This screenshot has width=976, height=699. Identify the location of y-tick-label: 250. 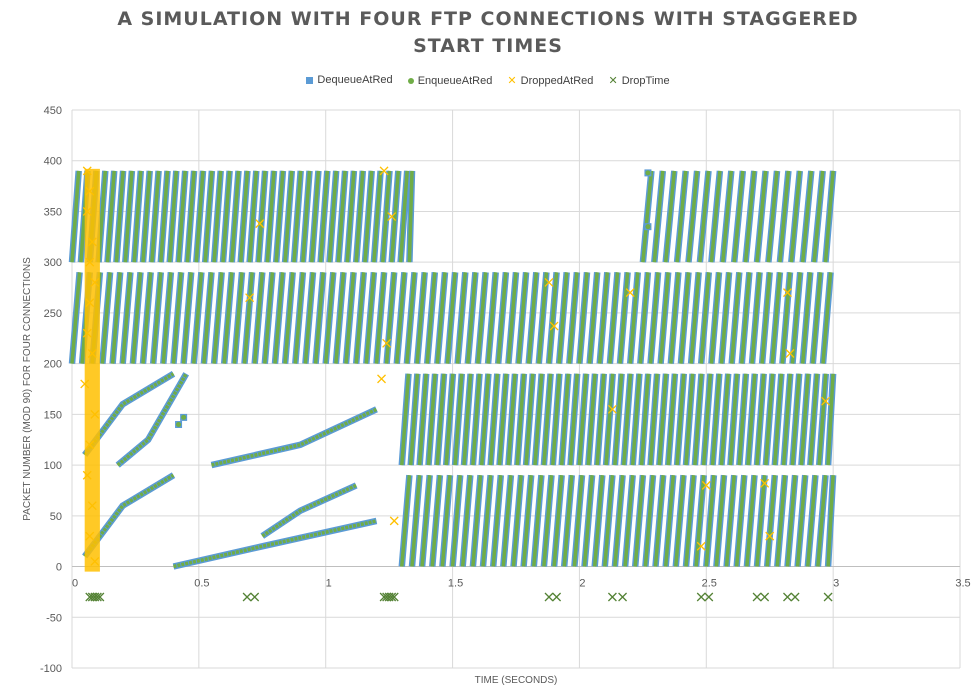
(53, 314).